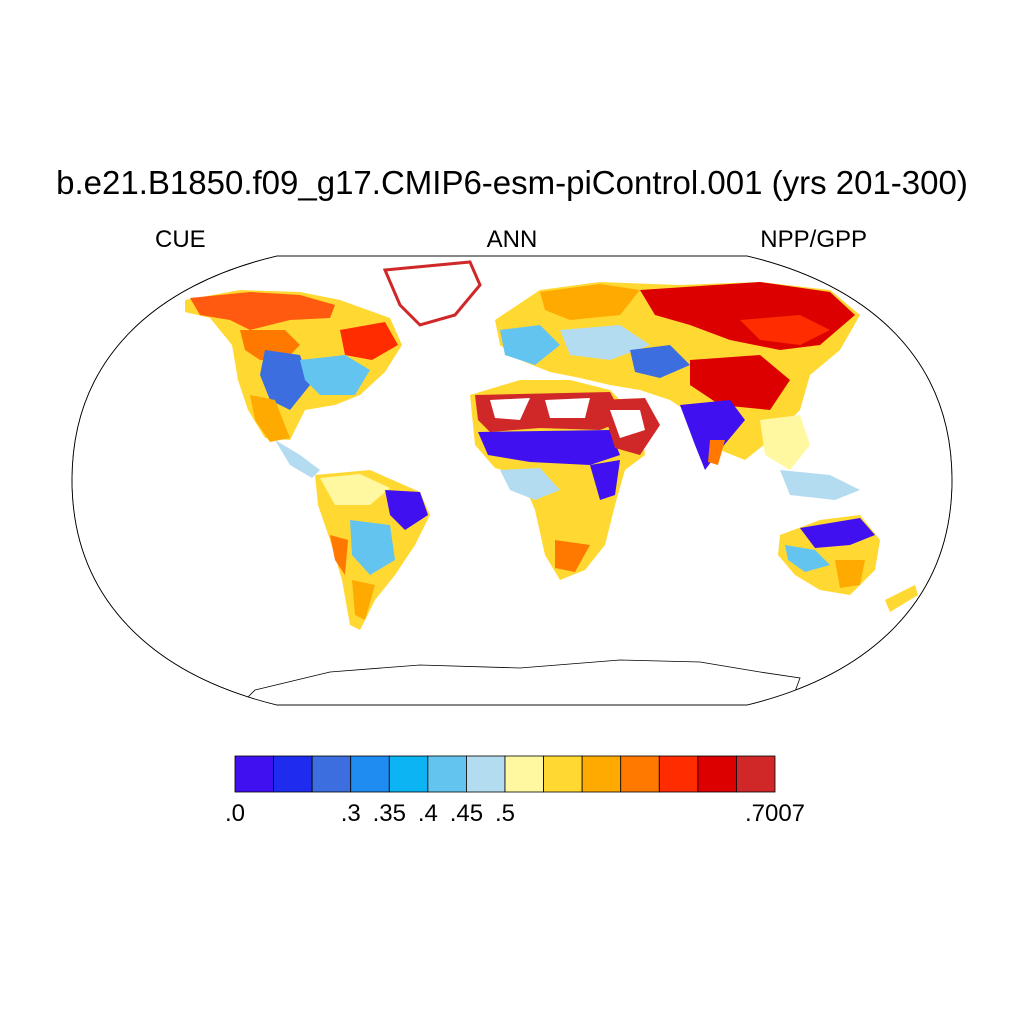 This screenshot has width=1024, height=1024. Describe the element at coordinates (235, 813) in the screenshot. I see `colorbar-tick-label: .0` at that location.